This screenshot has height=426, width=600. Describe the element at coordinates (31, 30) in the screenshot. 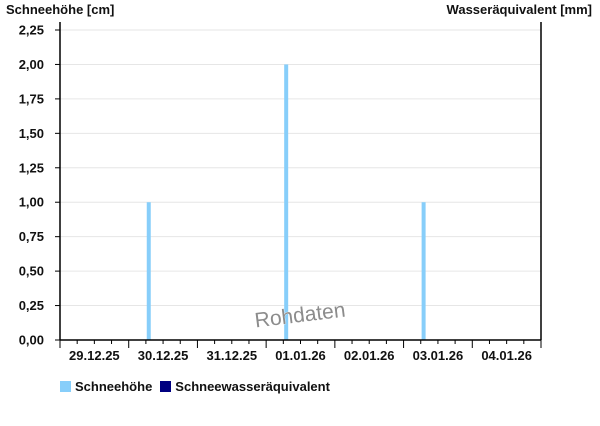

I see `y-tick-label: 2,25` at that location.